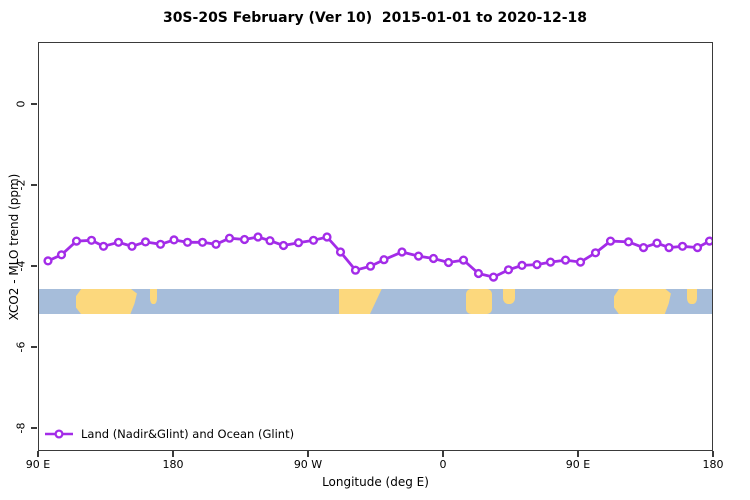  I want to click on y-tick-label: 0, so click(21, 104).